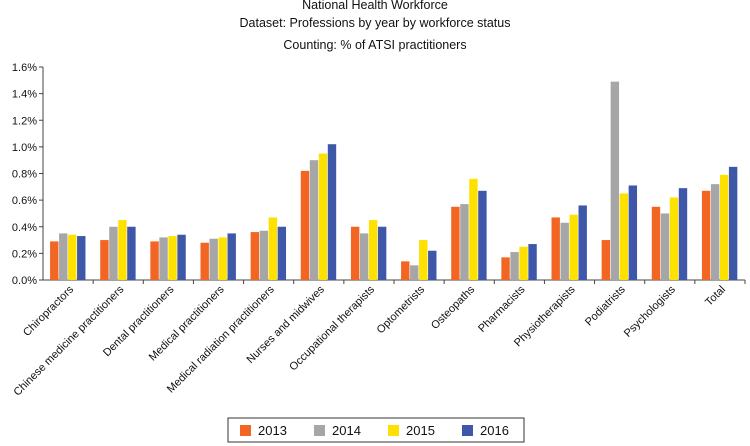 This screenshot has height=446, width=750. I want to click on x-tick-label: Optometrists, so click(401, 309).